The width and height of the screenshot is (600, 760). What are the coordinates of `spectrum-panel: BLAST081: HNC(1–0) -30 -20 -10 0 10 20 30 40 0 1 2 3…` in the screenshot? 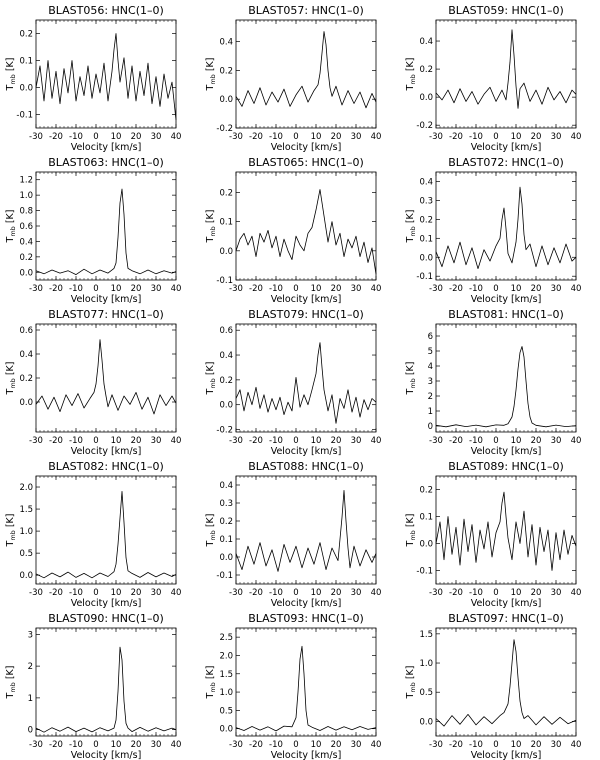 It's located at (493, 382).